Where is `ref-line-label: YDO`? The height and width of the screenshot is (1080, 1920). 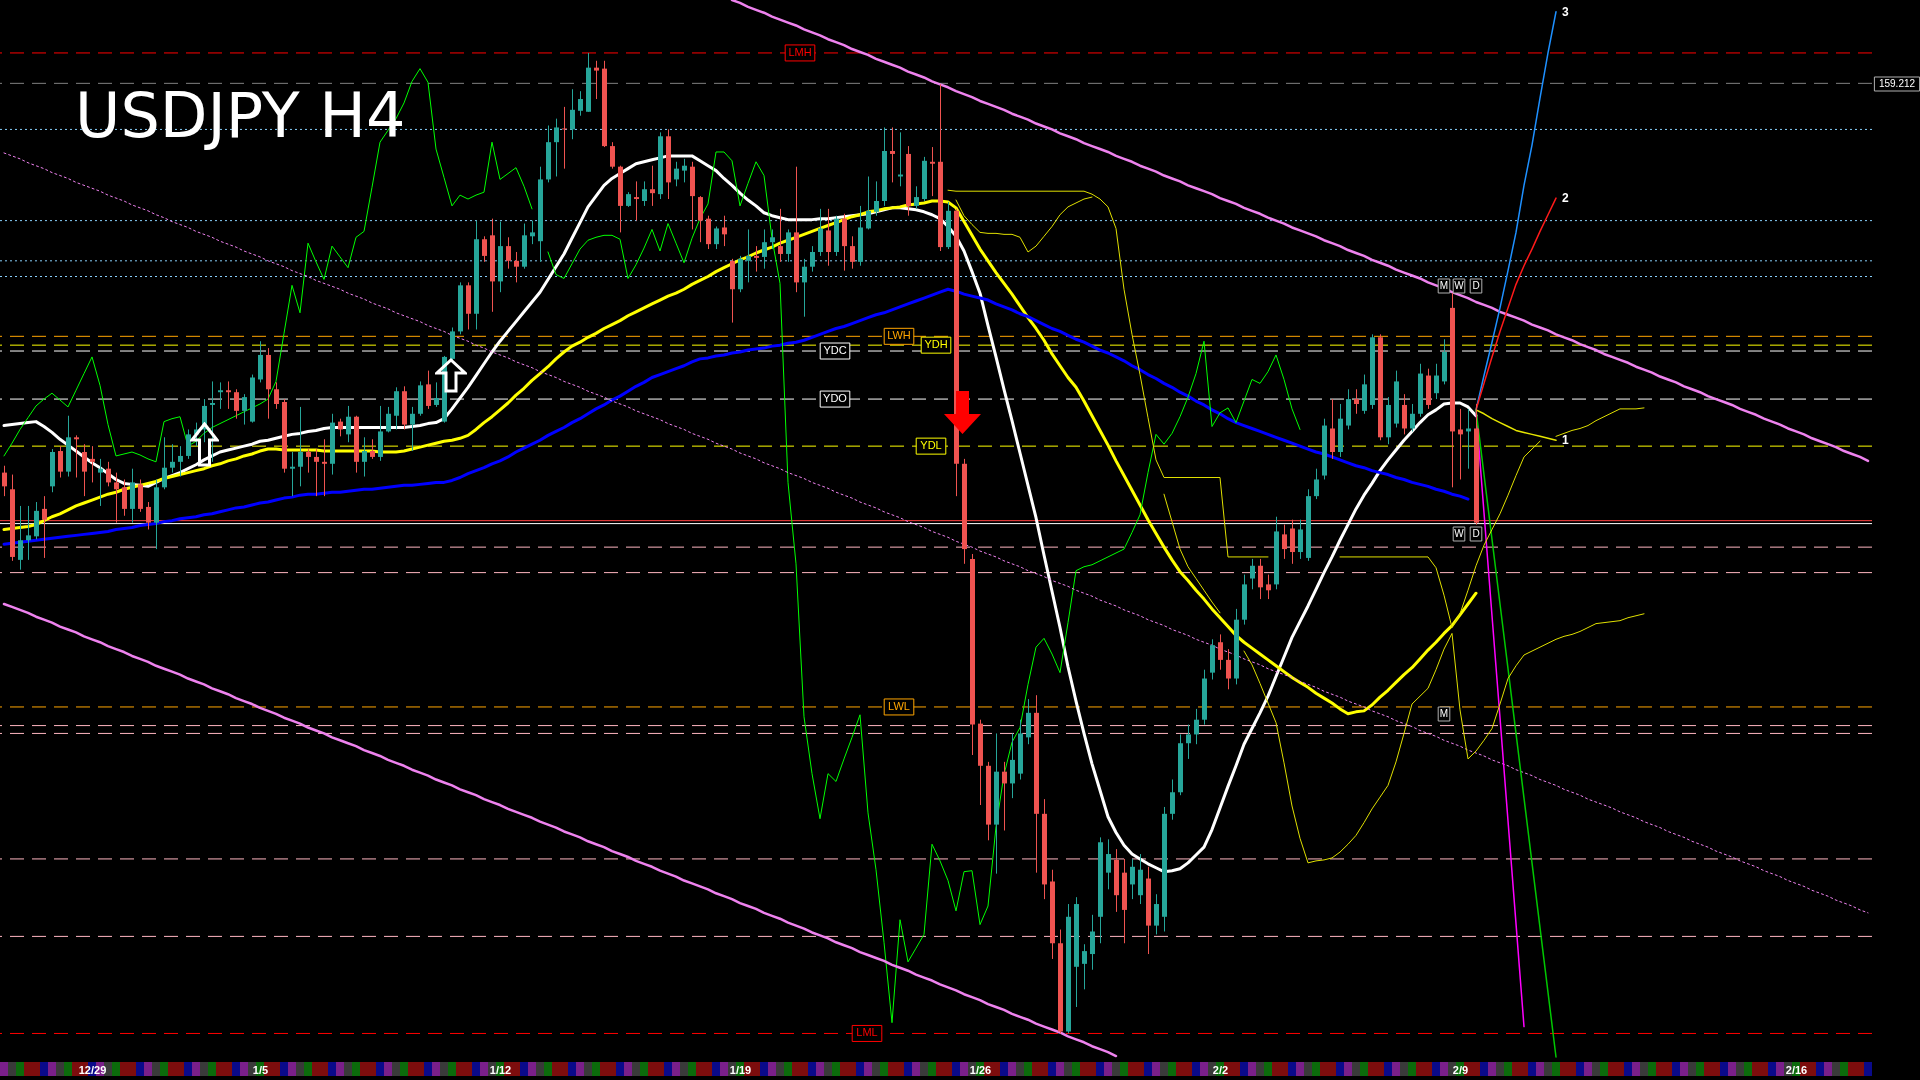
ref-line-label: YDO is located at coordinates (835, 398).